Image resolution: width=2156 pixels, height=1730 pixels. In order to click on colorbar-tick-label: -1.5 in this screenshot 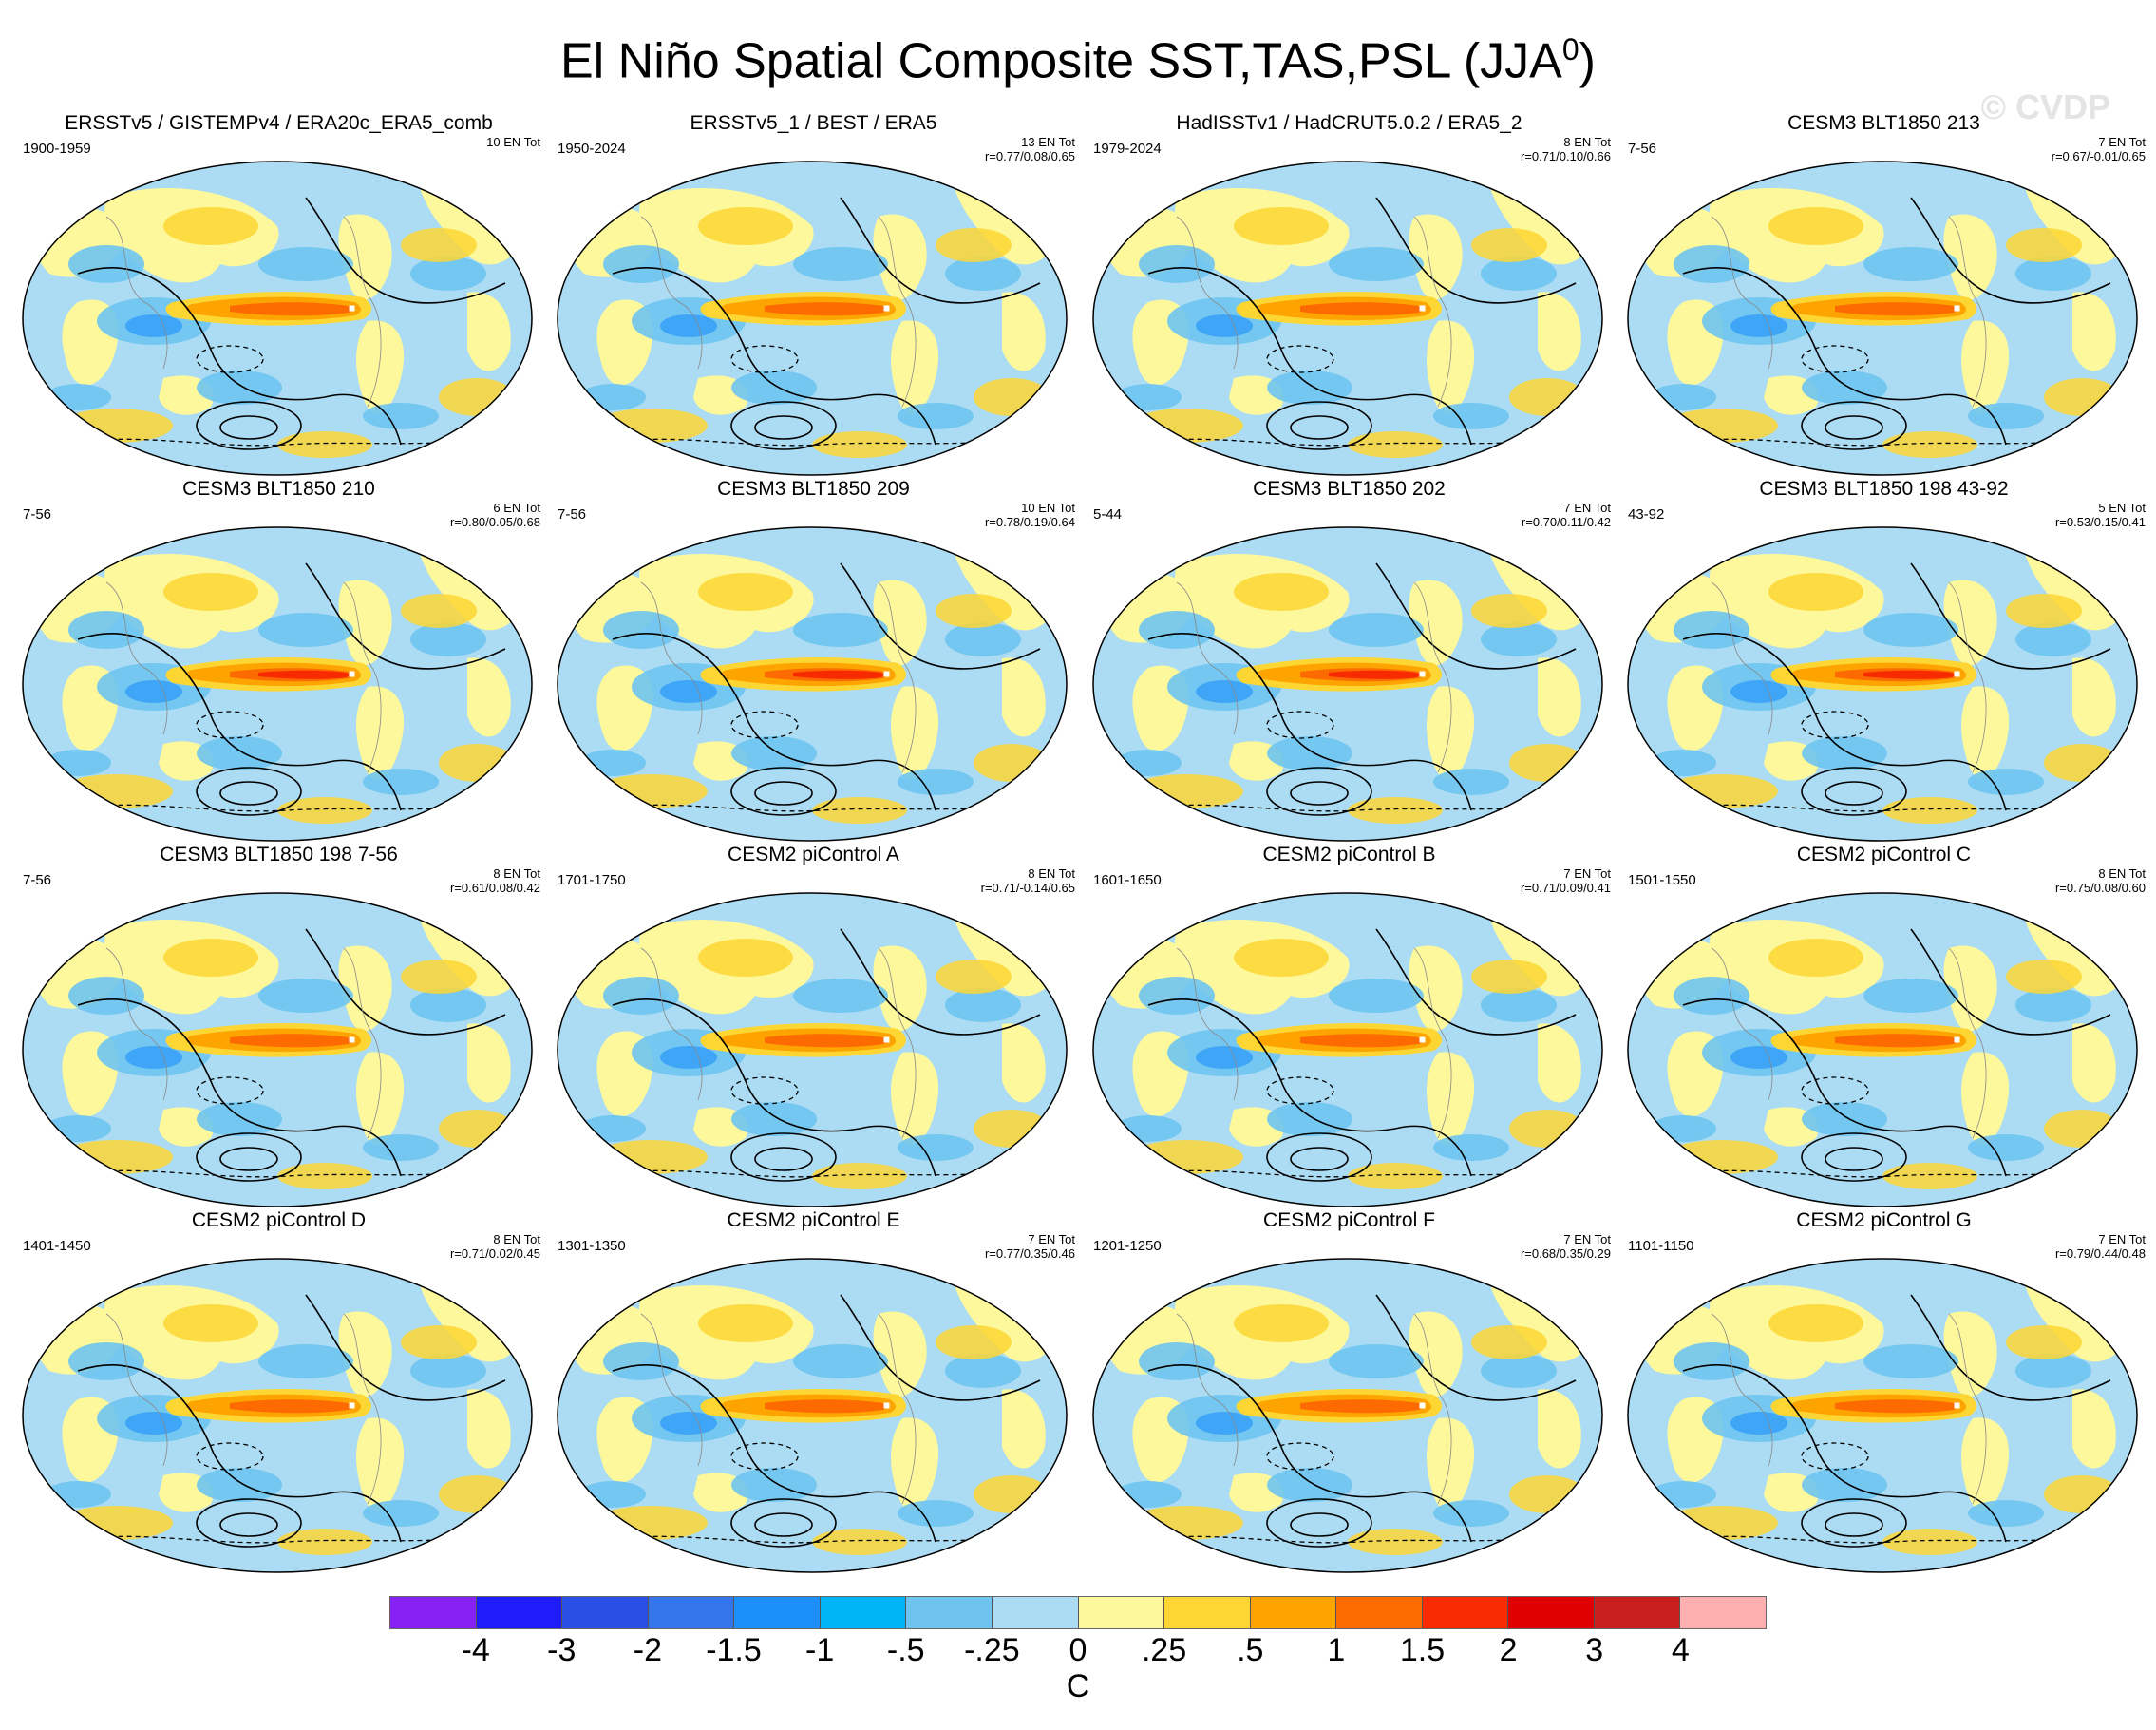, I will do `click(734, 1650)`.